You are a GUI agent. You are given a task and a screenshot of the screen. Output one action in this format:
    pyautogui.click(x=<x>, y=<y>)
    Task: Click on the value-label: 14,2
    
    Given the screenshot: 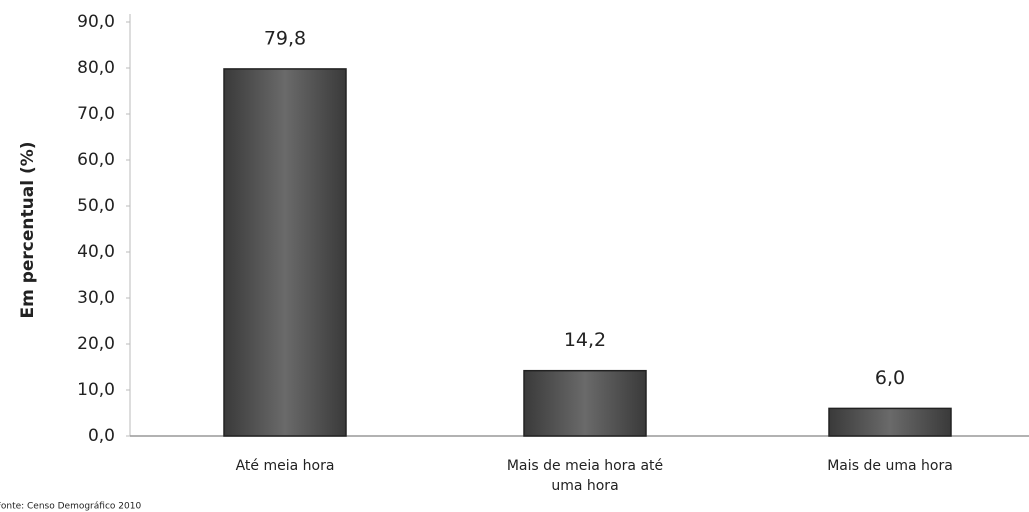 What is the action you would take?
    pyautogui.click(x=585, y=340)
    